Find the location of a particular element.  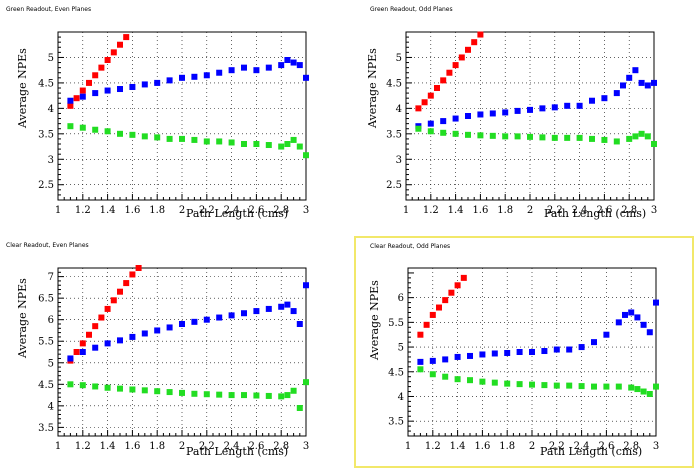

y-tick-label: 5.5 is located at coordinates (46, 342).